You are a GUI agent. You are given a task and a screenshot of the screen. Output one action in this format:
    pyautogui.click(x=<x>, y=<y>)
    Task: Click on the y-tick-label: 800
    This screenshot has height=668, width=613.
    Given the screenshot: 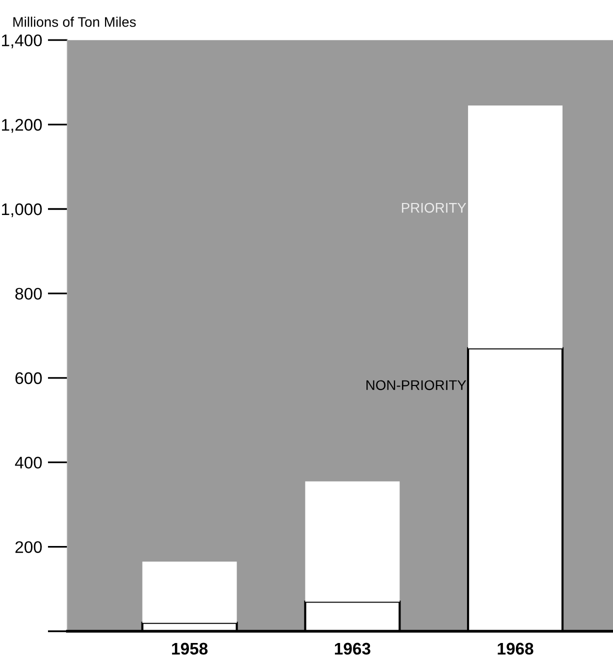 What is the action you would take?
    pyautogui.click(x=28, y=294)
    